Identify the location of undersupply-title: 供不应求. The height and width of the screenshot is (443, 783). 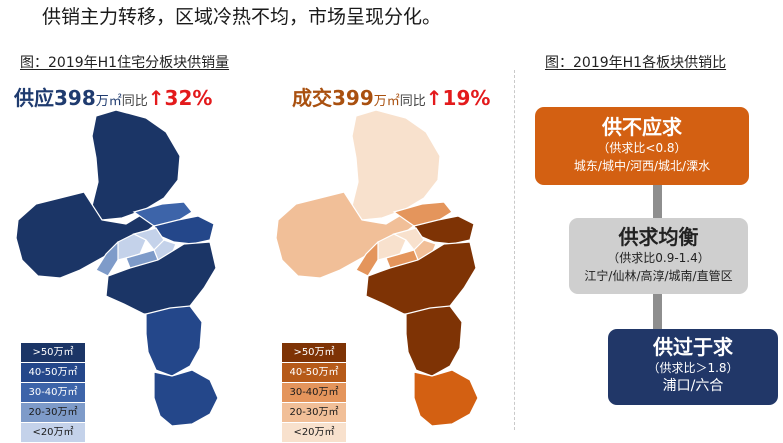
(642, 127).